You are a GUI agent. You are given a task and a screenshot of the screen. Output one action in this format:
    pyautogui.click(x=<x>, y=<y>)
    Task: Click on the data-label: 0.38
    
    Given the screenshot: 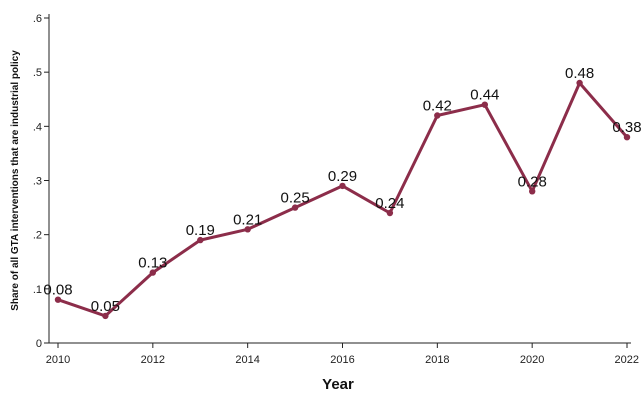 What is the action you would take?
    pyautogui.click(x=626, y=127)
    